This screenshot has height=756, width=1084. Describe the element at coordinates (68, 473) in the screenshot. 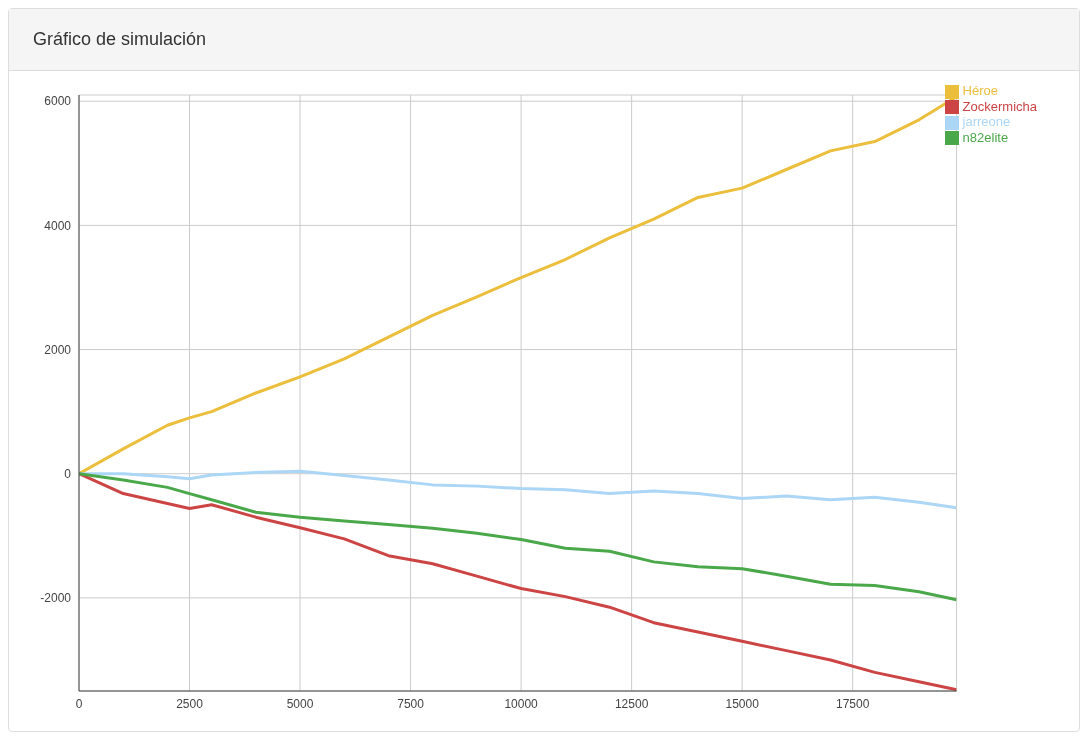

I see `y-tick-label: 0` at that location.